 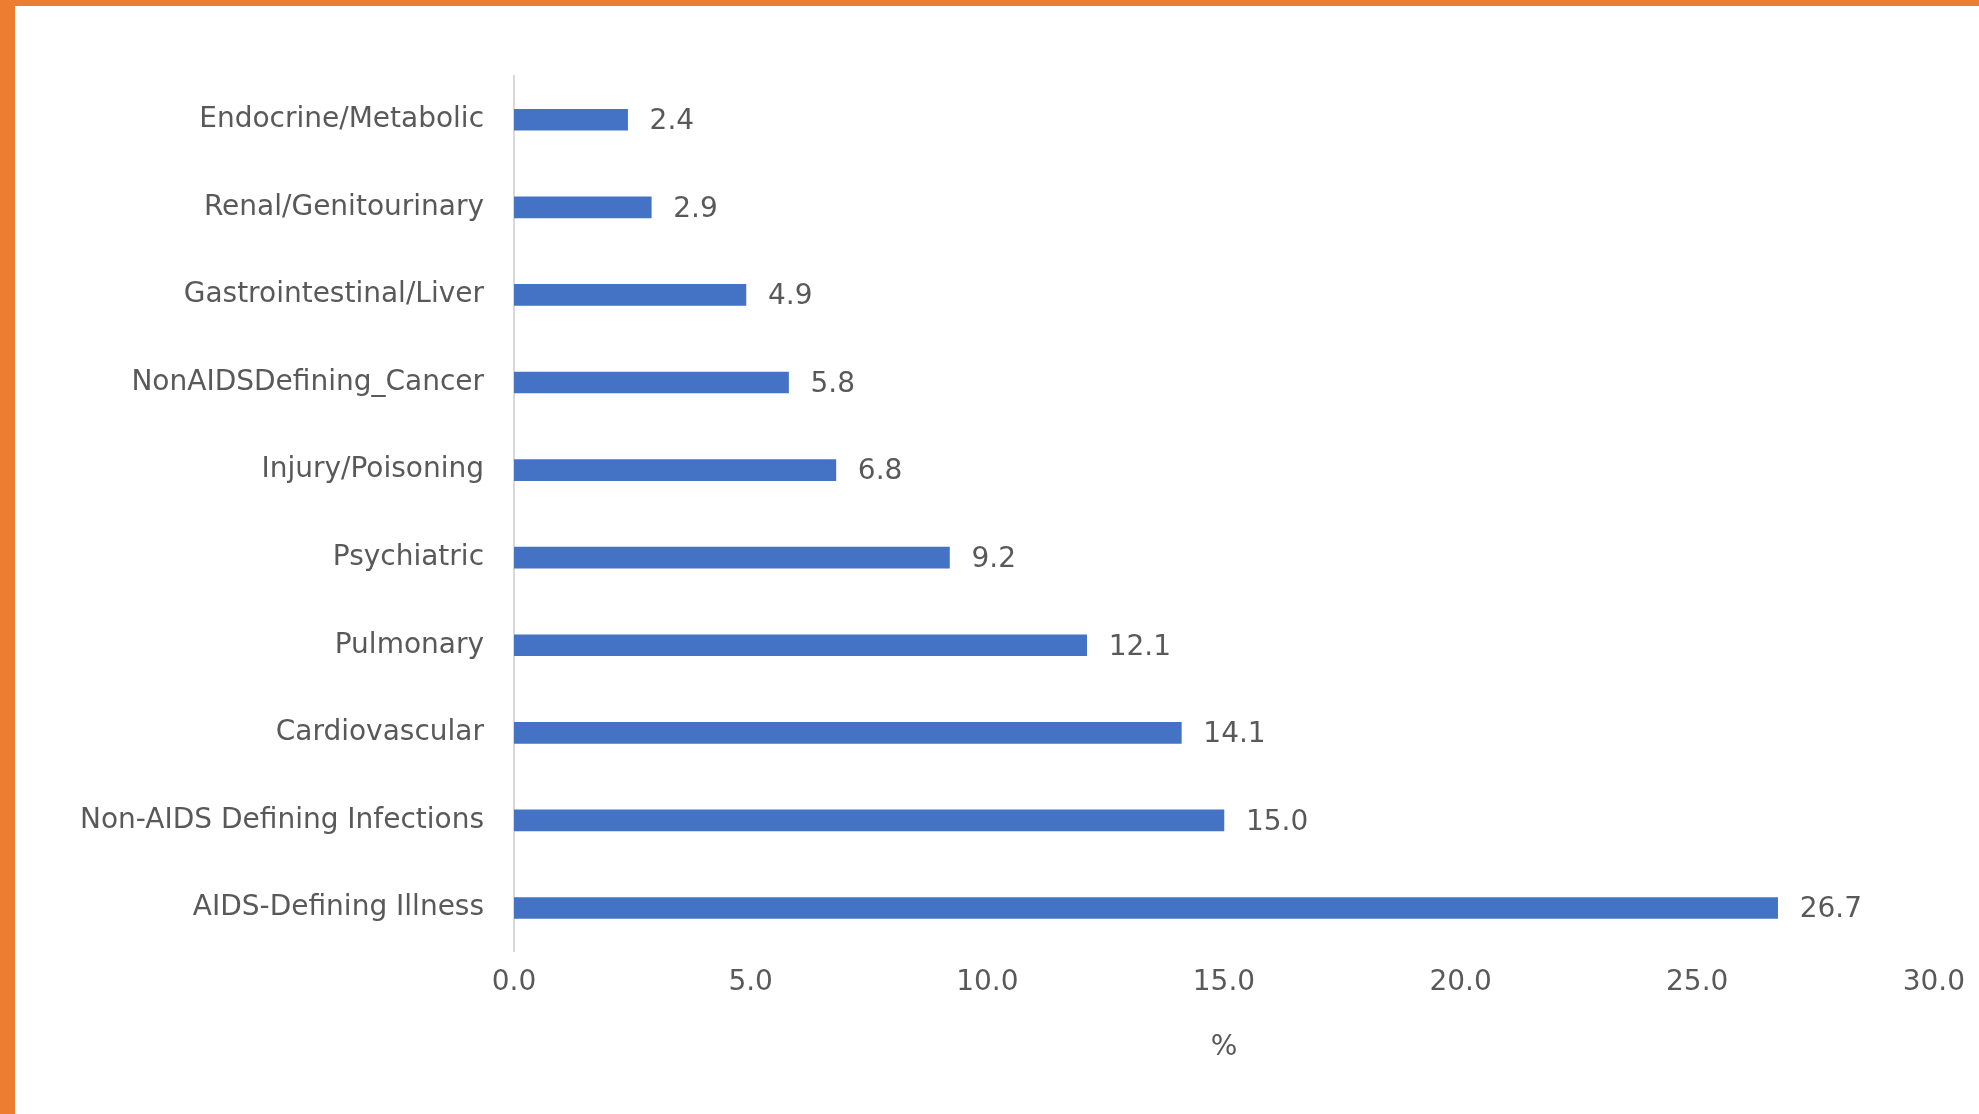 I want to click on y-tick-label: Gastrointestinal/Liver, so click(x=334, y=293).